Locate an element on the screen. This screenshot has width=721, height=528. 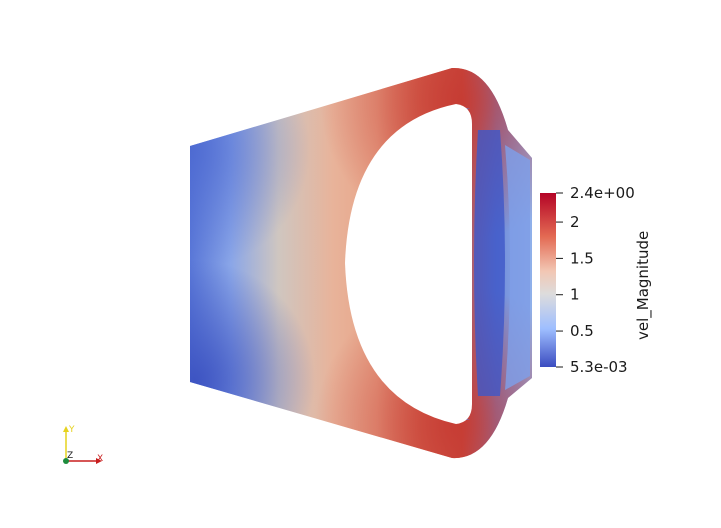
colorbar-tick-label: 0.5 is located at coordinates (582, 331).